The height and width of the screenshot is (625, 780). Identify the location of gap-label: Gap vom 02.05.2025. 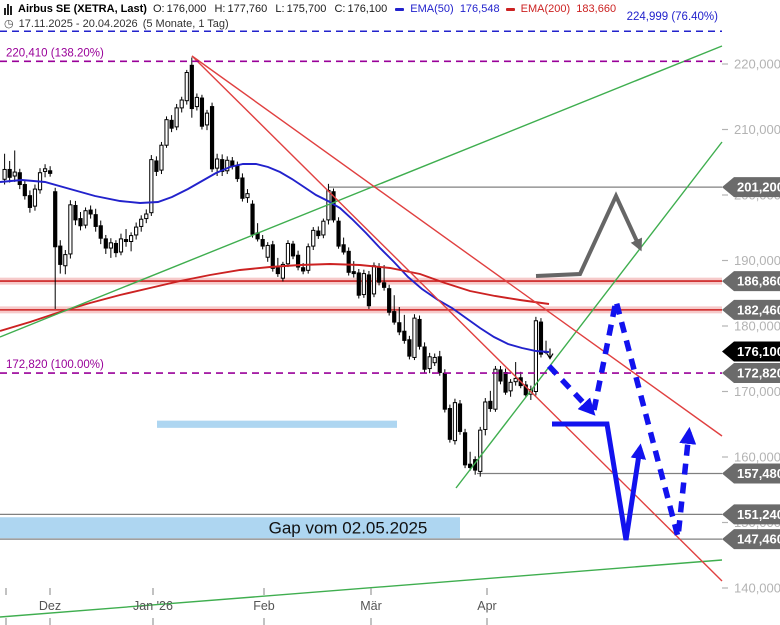
(348, 528).